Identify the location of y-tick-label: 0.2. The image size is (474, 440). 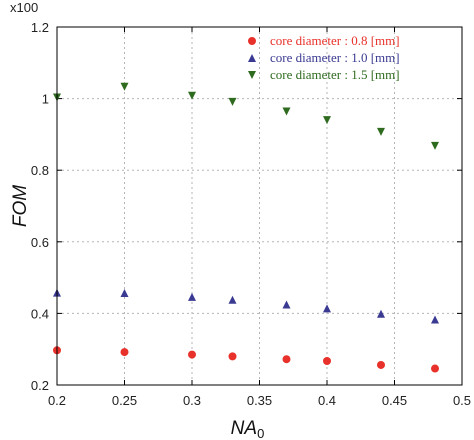
(40, 385).